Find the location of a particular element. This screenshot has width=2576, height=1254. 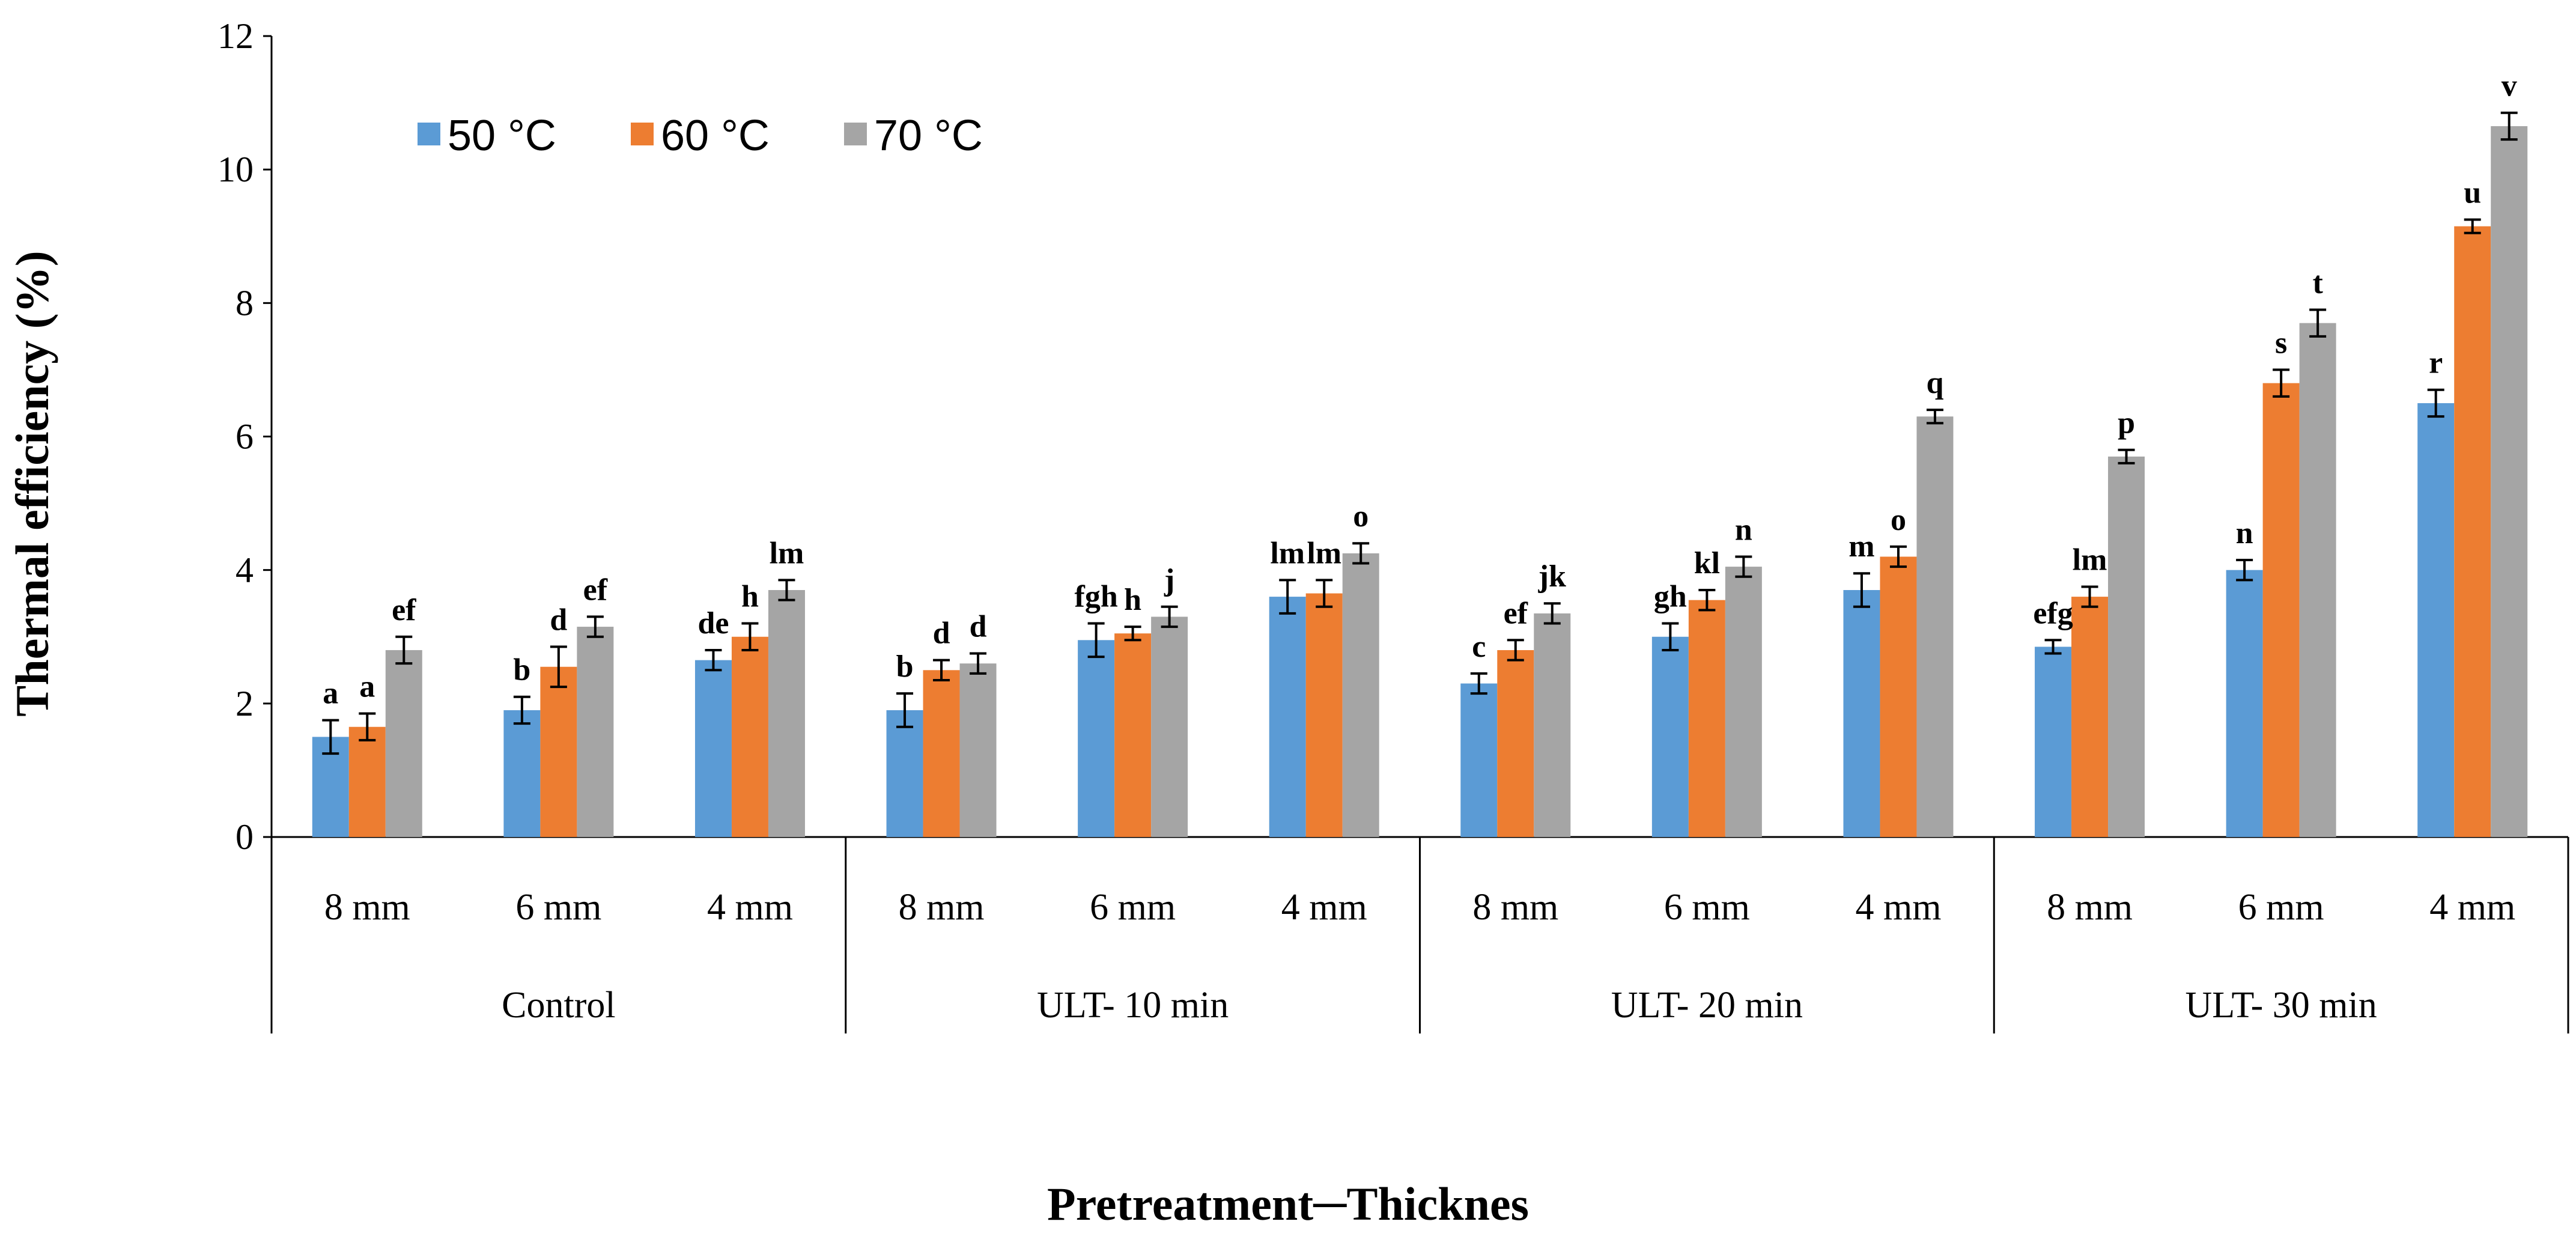

significance-label: r is located at coordinates (2436, 363).